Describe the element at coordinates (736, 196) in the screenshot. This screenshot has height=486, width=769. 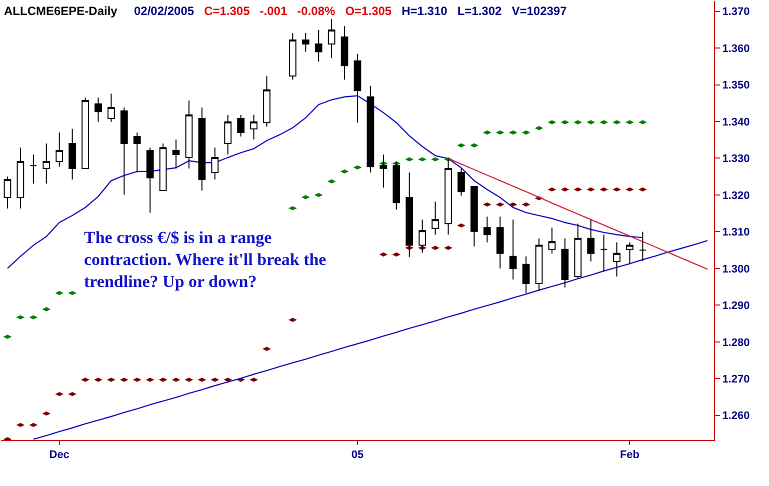
I see `y-tick-label: 1.320` at that location.